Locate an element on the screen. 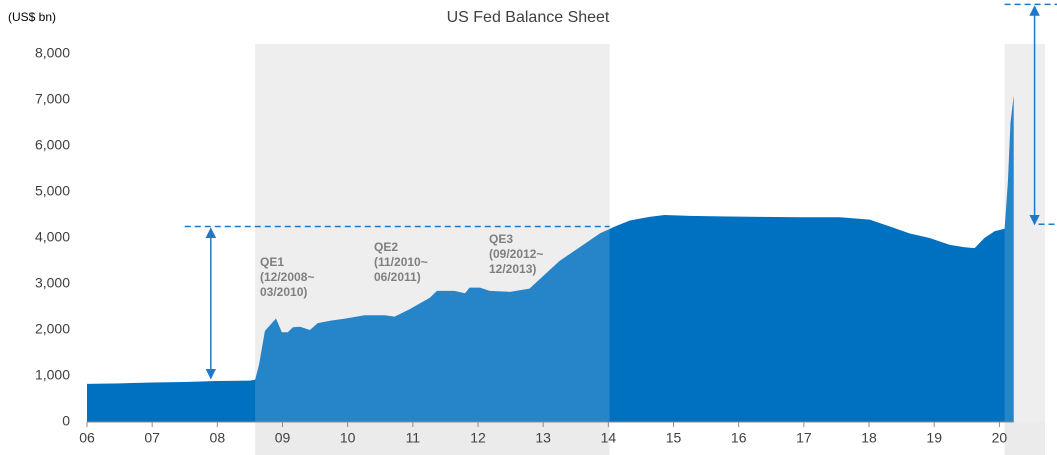 Image resolution: width=1057 pixels, height=455 pixels. annotation: 12/2013) is located at coordinates (512, 269).